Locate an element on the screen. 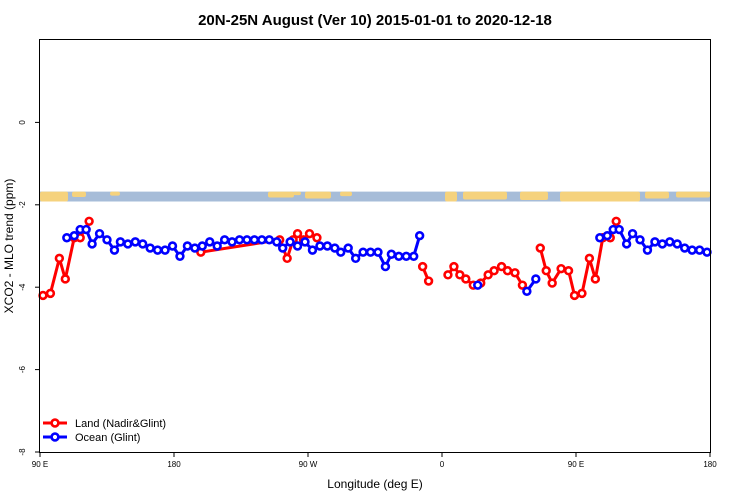 This screenshot has height=500, width=750. legend-label: Ocean (Glint) is located at coordinates (107, 438).